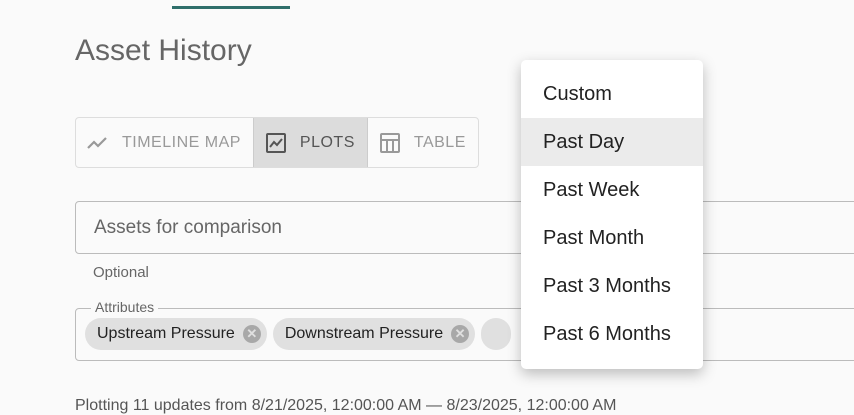  I want to click on timeline-icon, so click(97, 142).